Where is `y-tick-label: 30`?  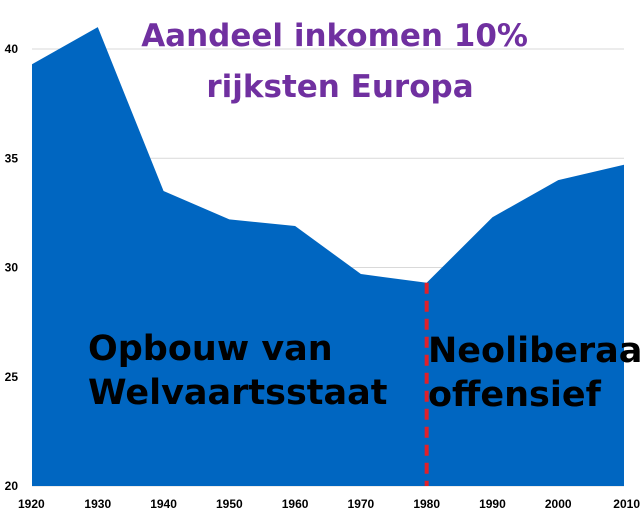 y-tick-label: 30 is located at coordinates (12, 268).